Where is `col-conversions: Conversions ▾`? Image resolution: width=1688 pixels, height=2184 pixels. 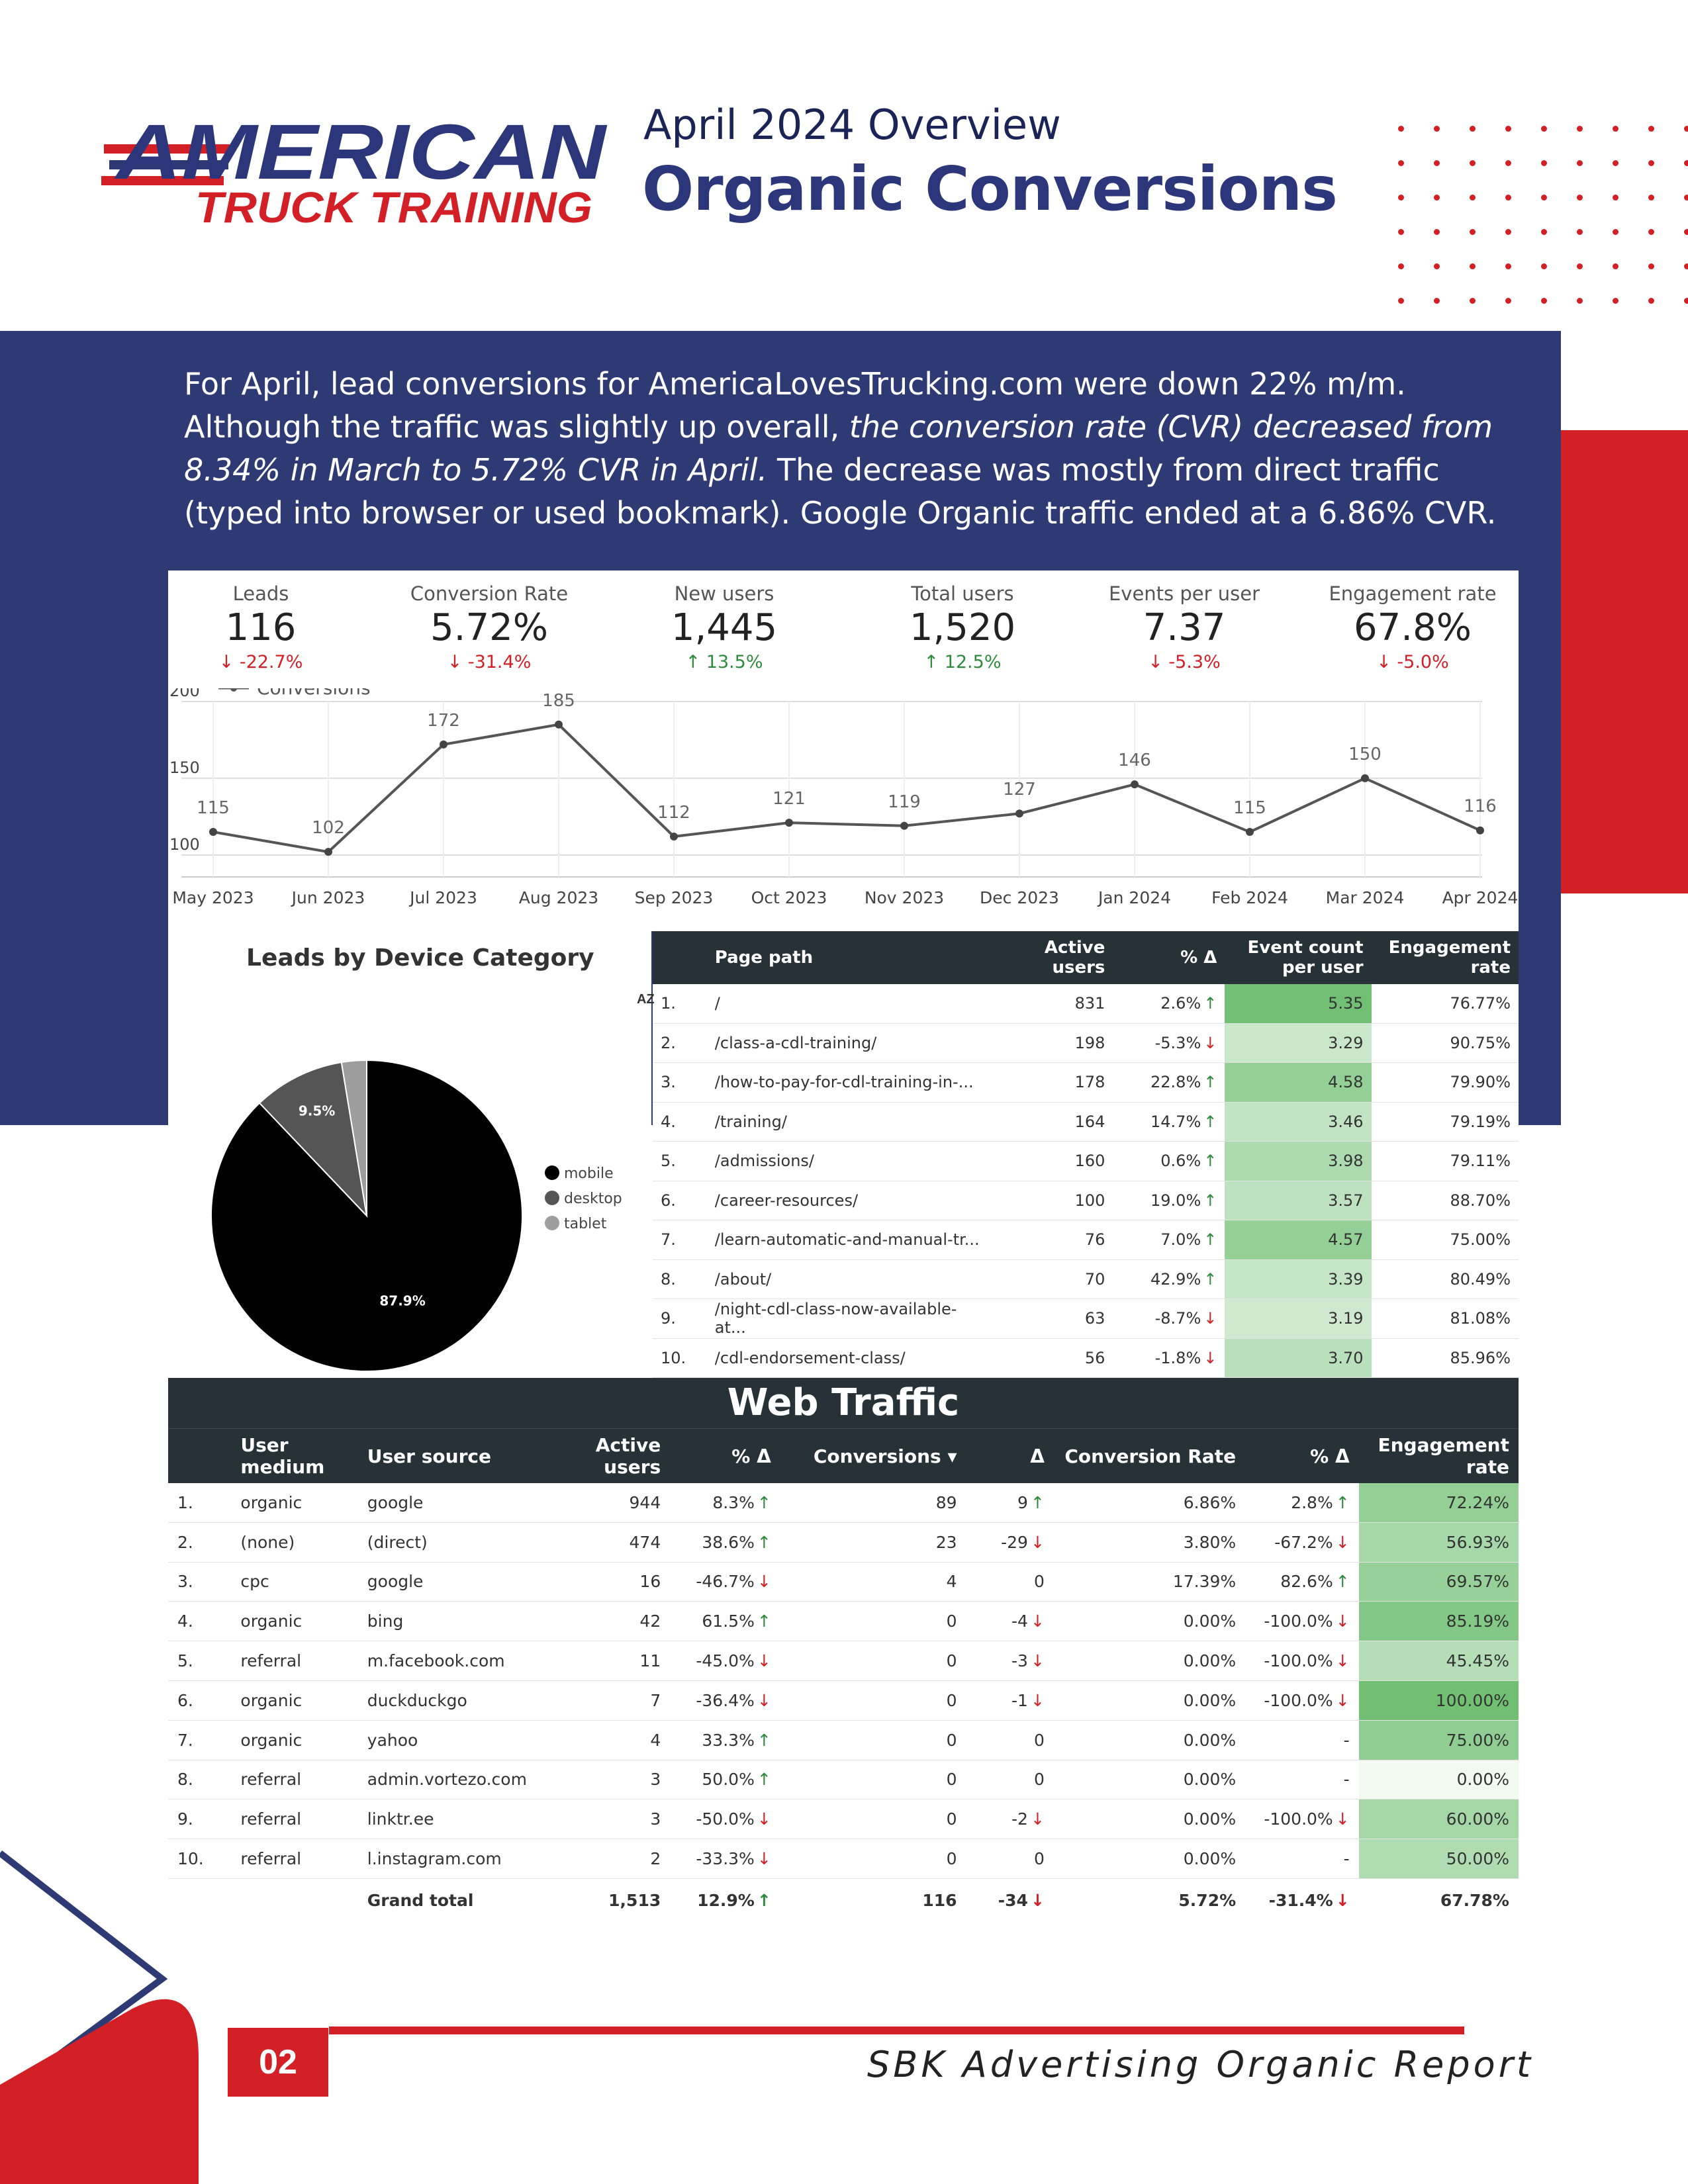
col-conversions: Conversions ▾ is located at coordinates (873, 1456).